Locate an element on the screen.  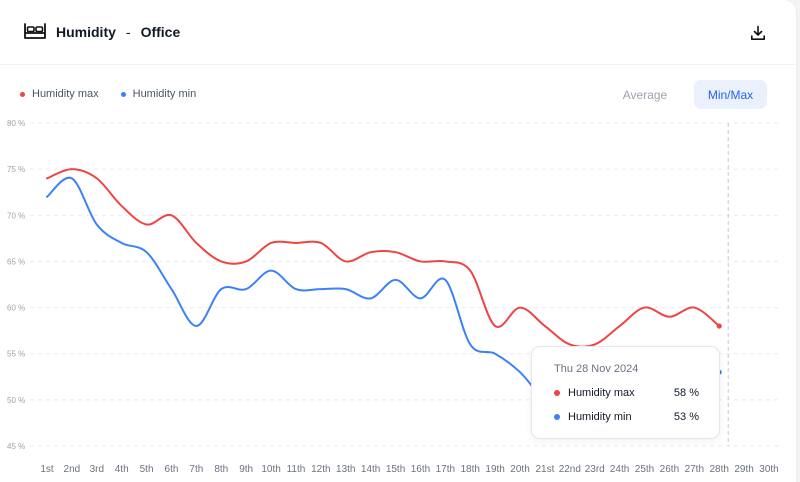
y-tick-label: 80 % is located at coordinates (16, 123).